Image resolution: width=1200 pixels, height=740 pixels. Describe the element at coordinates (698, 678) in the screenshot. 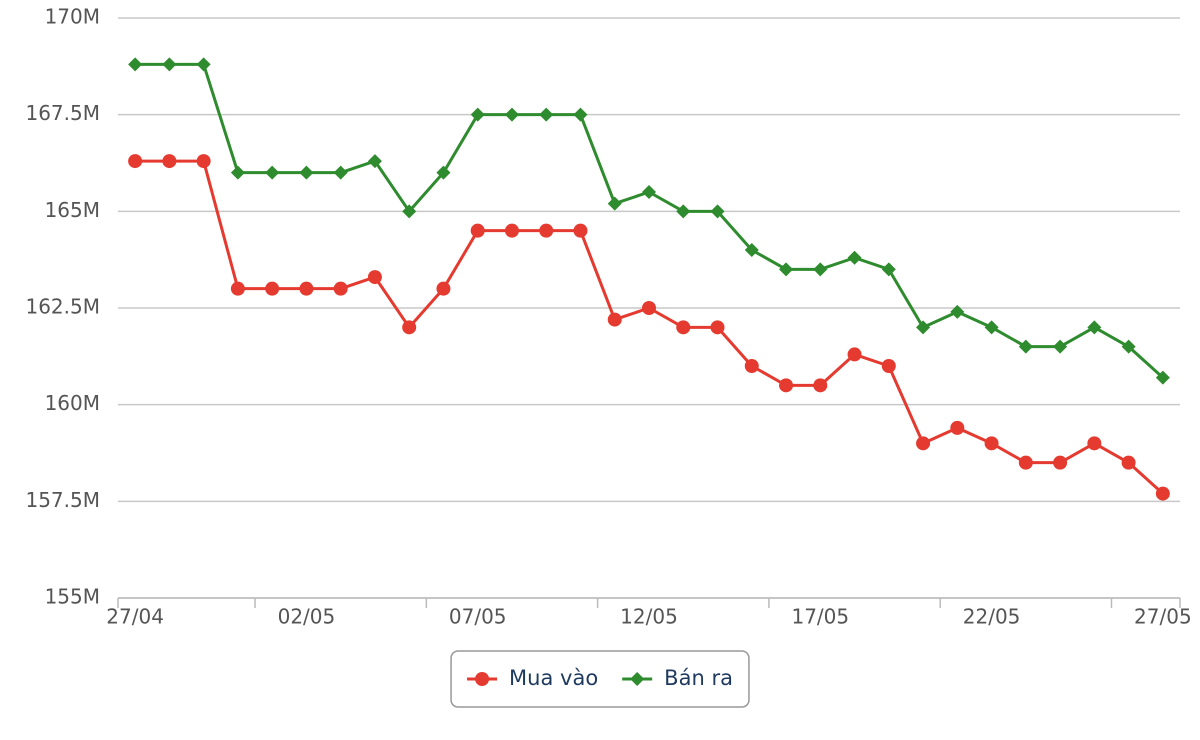

I see `legend-label: Bán ra` at that location.